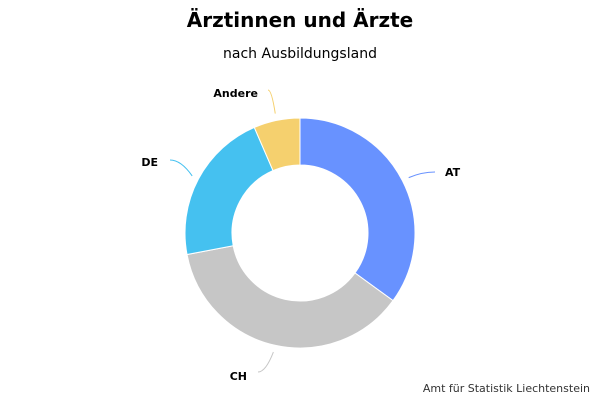 The width and height of the screenshot is (600, 400). I want to click on slice-andere, so click(277, 144).